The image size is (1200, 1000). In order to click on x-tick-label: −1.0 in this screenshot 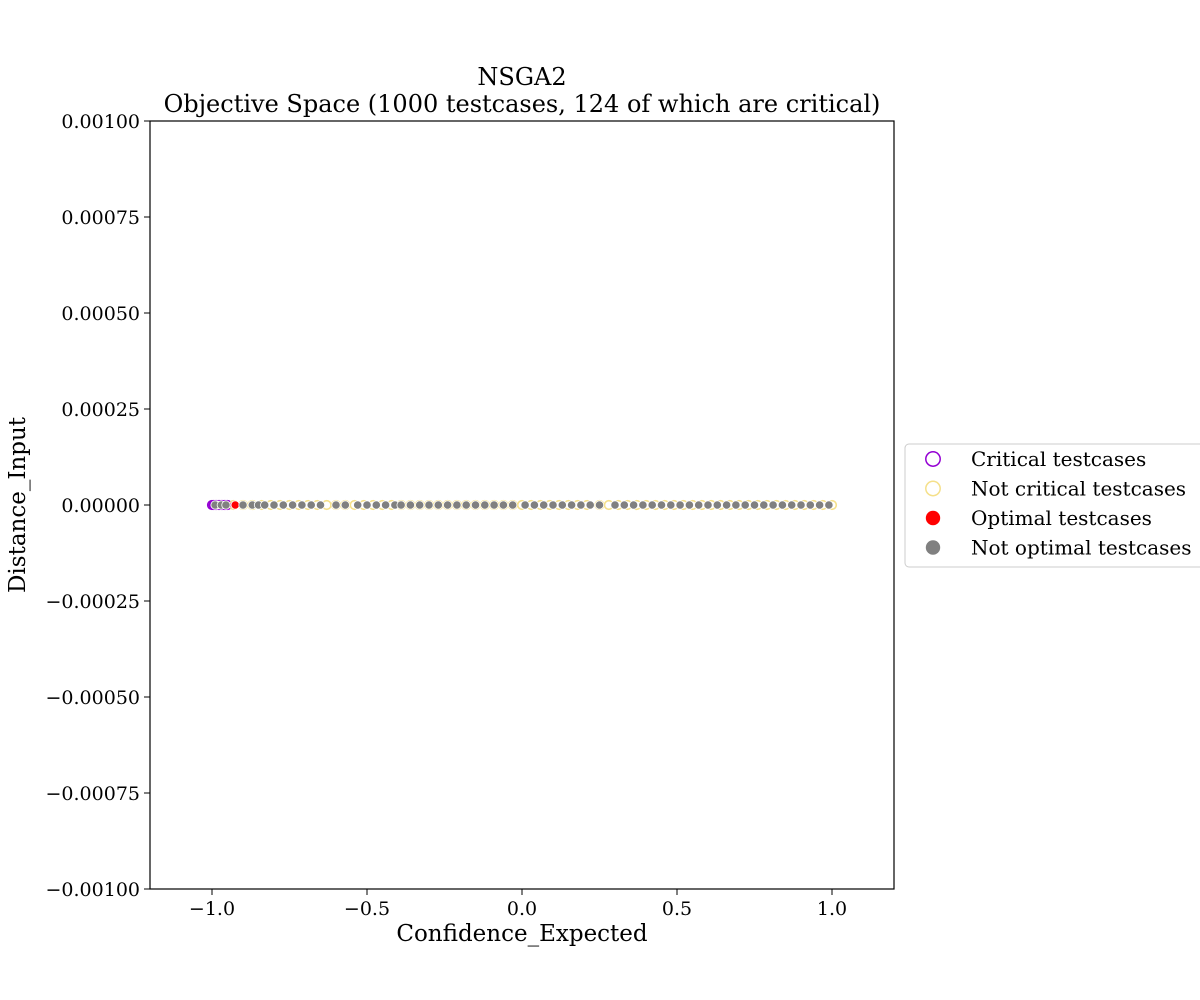, I will do `click(212, 909)`.